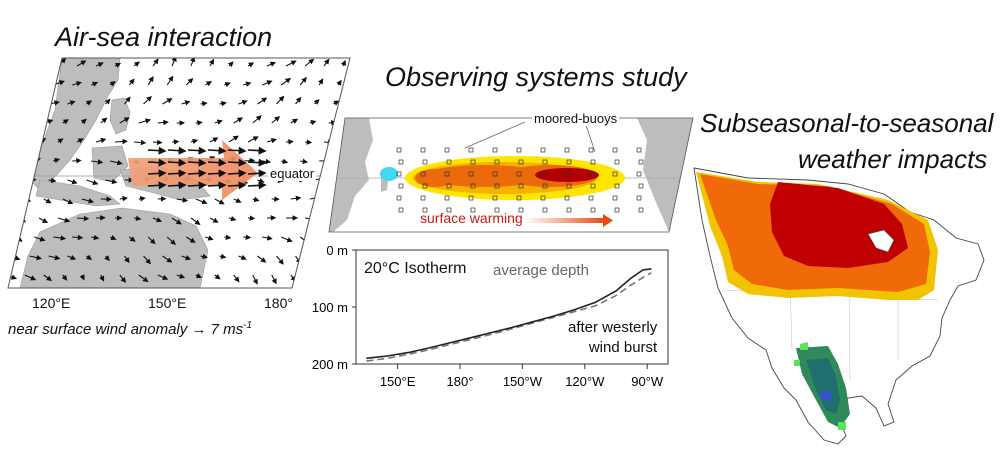 The height and width of the screenshot is (453, 1000). Describe the element at coordinates (120, 116) in the screenshot. I see `philippines-landmass` at that location.